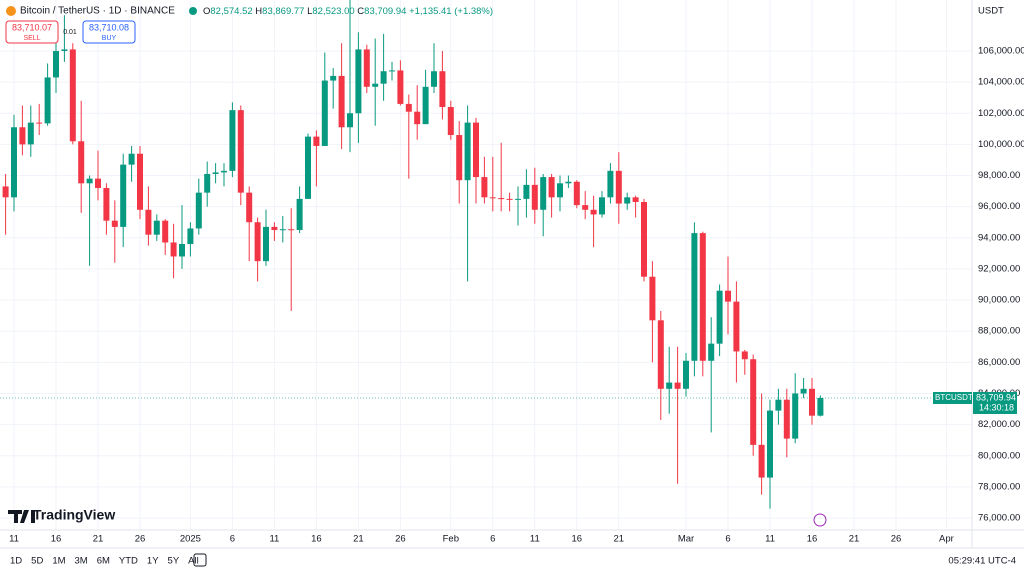 The width and height of the screenshot is (1024, 581). Describe the element at coordinates (999, 237) in the screenshot. I see `y-tick-label: 94,000.00` at that location.